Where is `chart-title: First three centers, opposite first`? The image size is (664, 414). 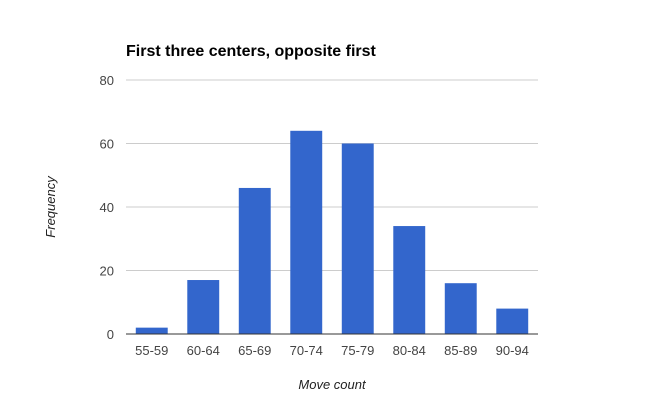
chart-title: First three centers, opposite first is located at coordinates (251, 51).